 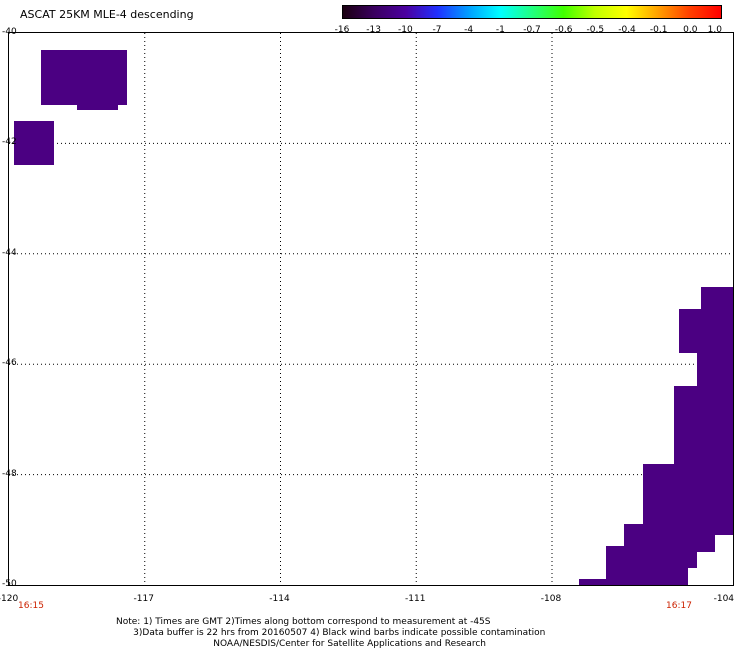 I want to click on colorbar-label: -13, so click(x=374, y=30).